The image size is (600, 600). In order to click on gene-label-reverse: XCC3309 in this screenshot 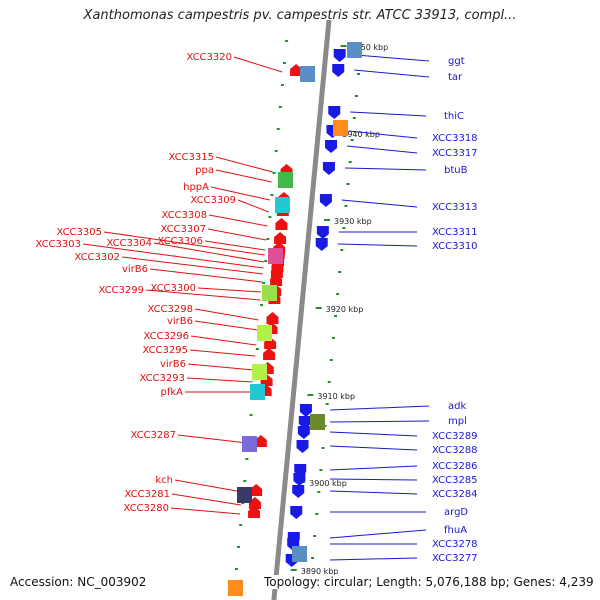, I will do `click(213, 200)`.